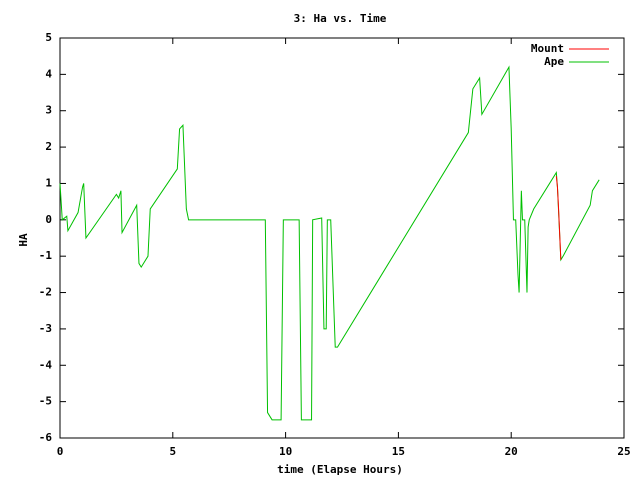 The height and width of the screenshot is (480, 640). What do you see at coordinates (398, 451) in the screenshot?
I see `x-tick-label: 15` at bounding box center [398, 451].